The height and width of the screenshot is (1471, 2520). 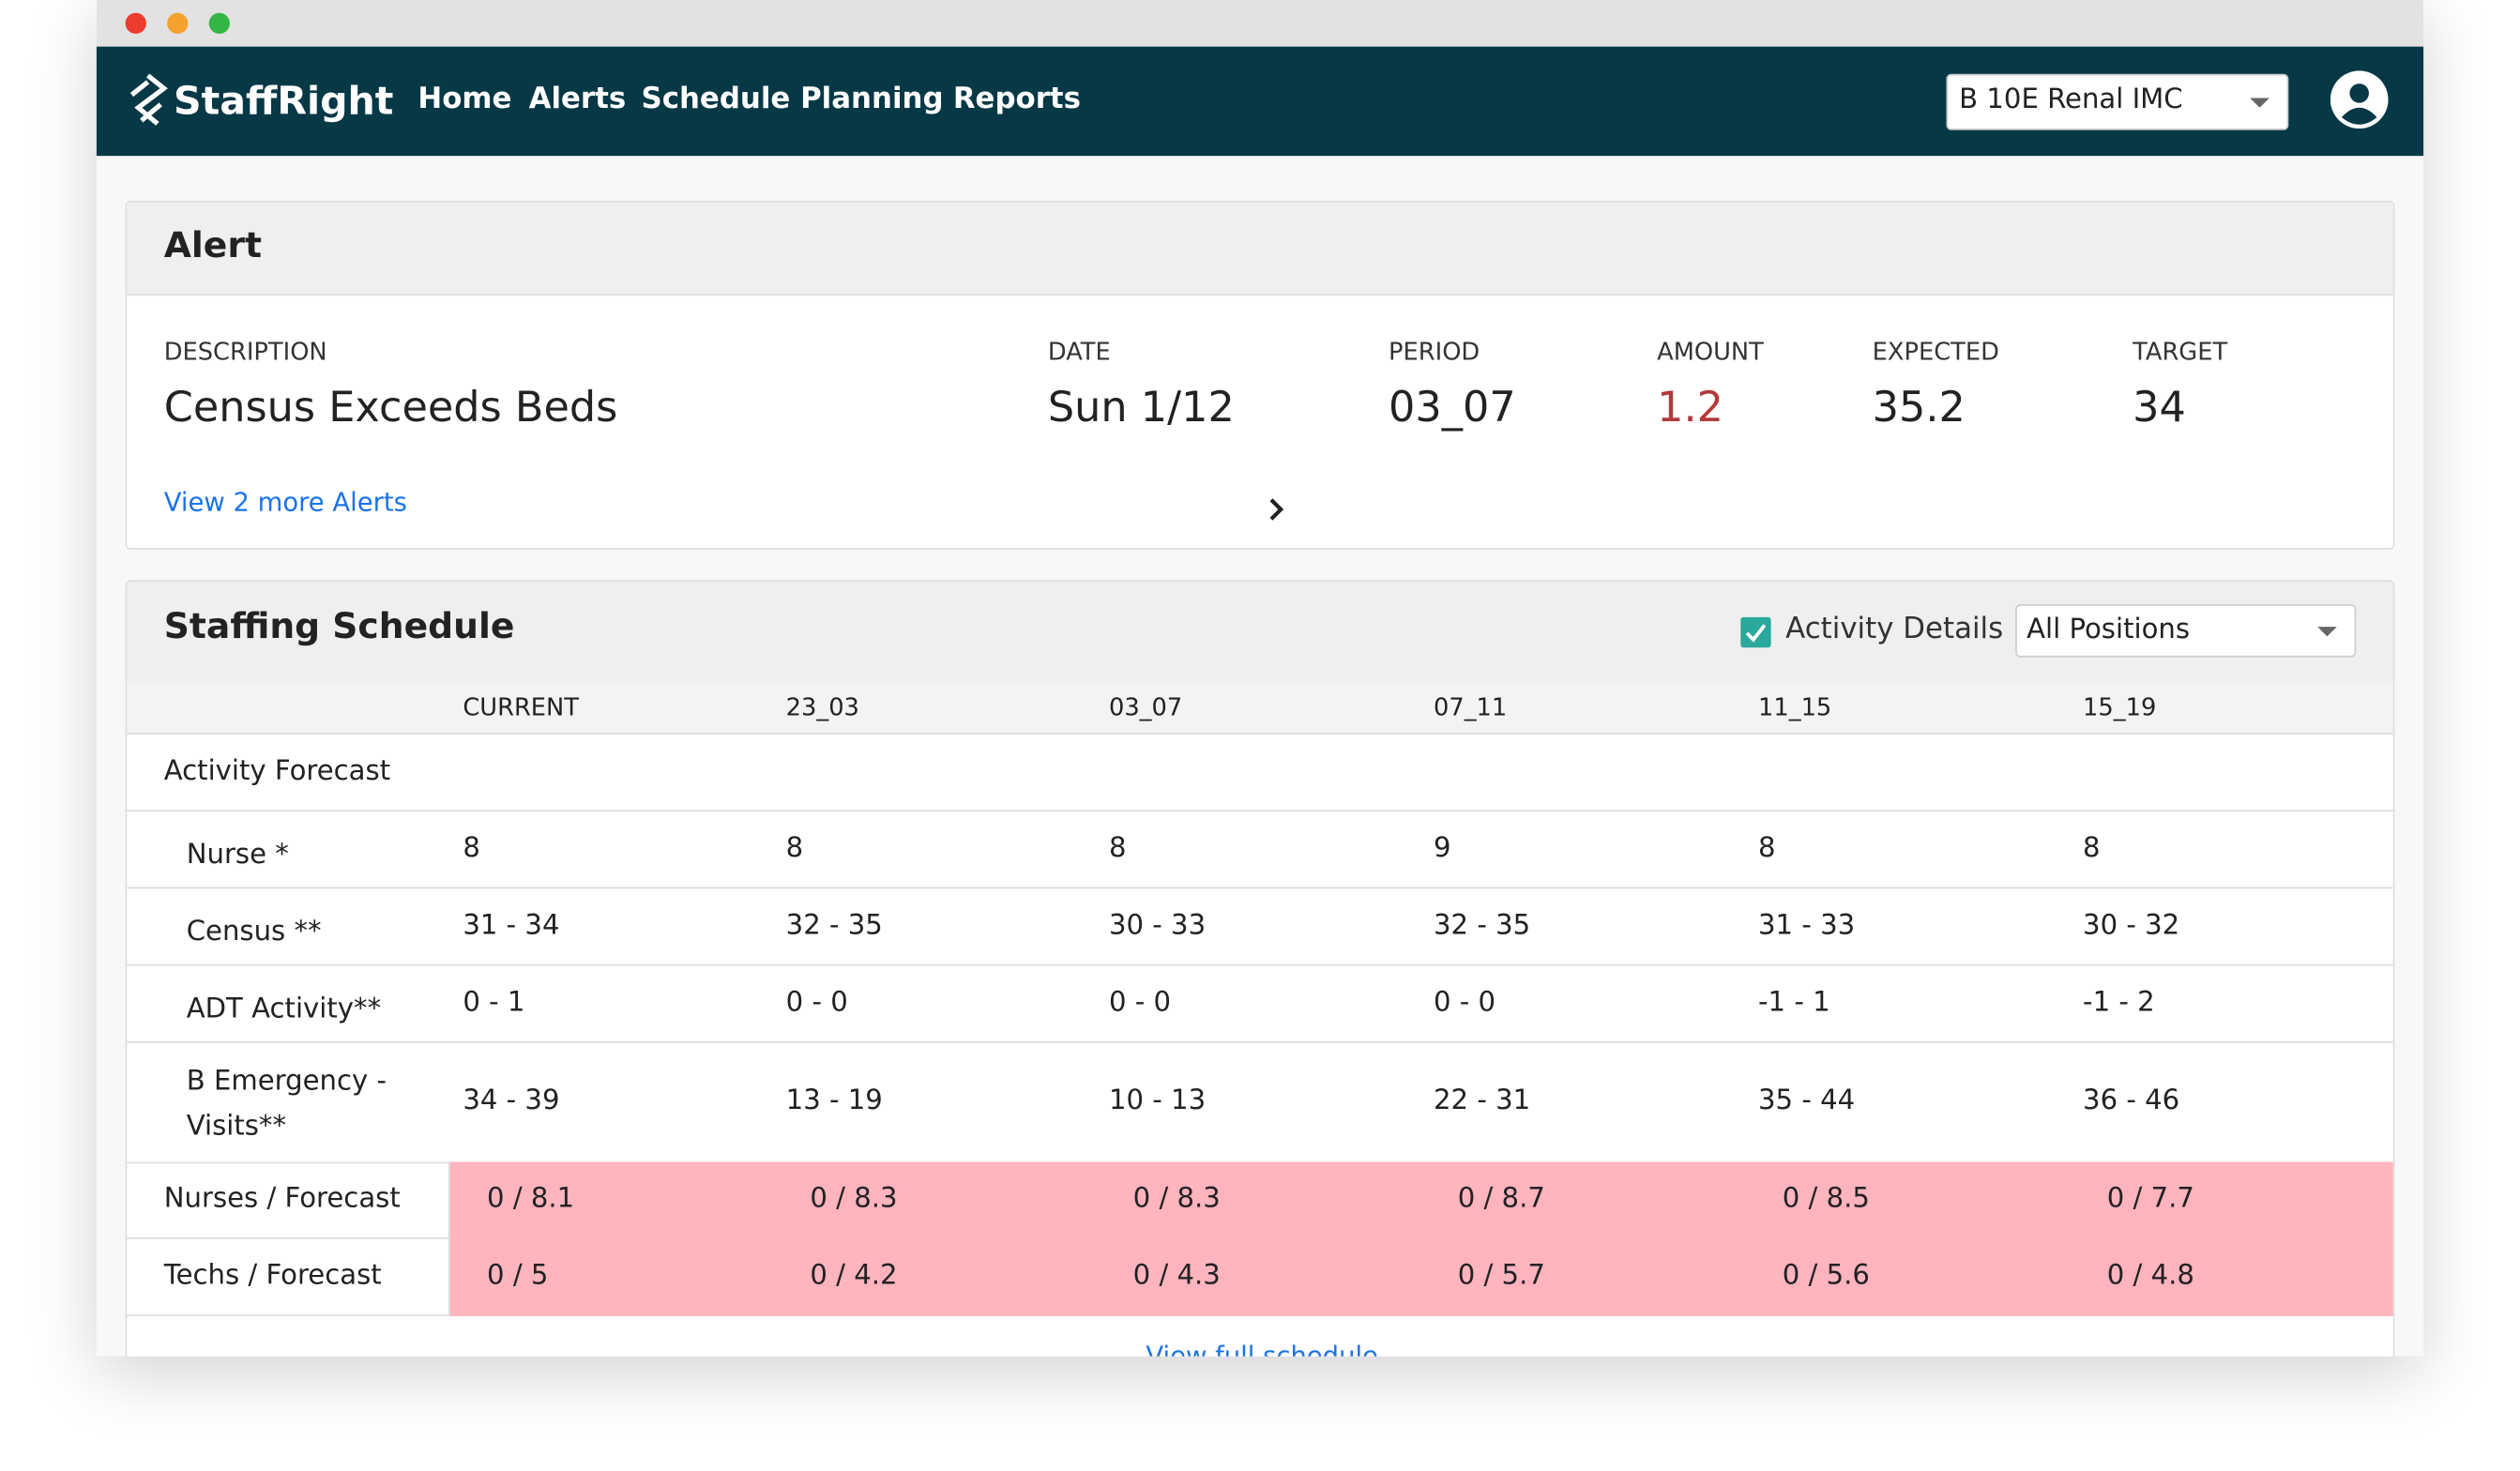 What do you see at coordinates (2150, 1276) in the screenshot?
I see `cell-value: 0 / 4.8` at bounding box center [2150, 1276].